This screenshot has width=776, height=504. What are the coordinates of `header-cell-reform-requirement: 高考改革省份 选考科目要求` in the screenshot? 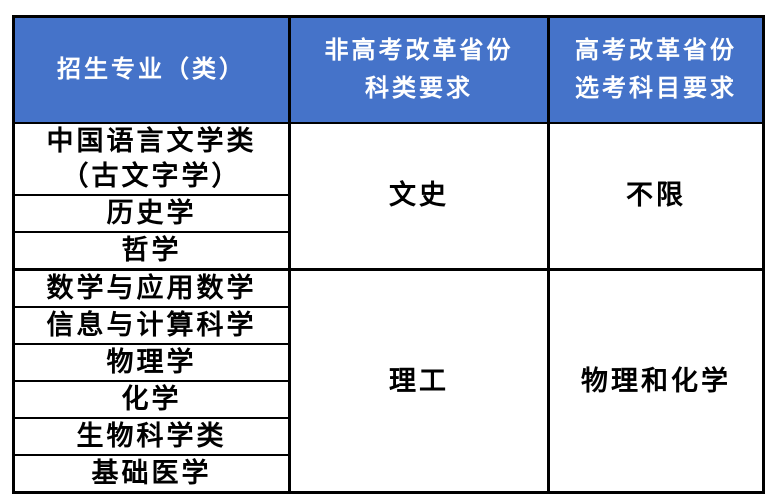 It's located at (656, 69).